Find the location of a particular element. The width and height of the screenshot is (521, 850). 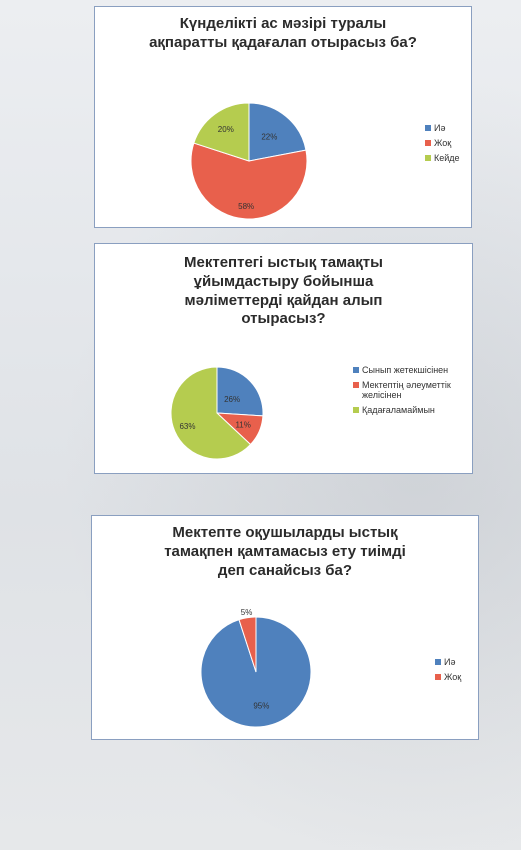

chart-title-line: отырасыз? is located at coordinates (283, 319).